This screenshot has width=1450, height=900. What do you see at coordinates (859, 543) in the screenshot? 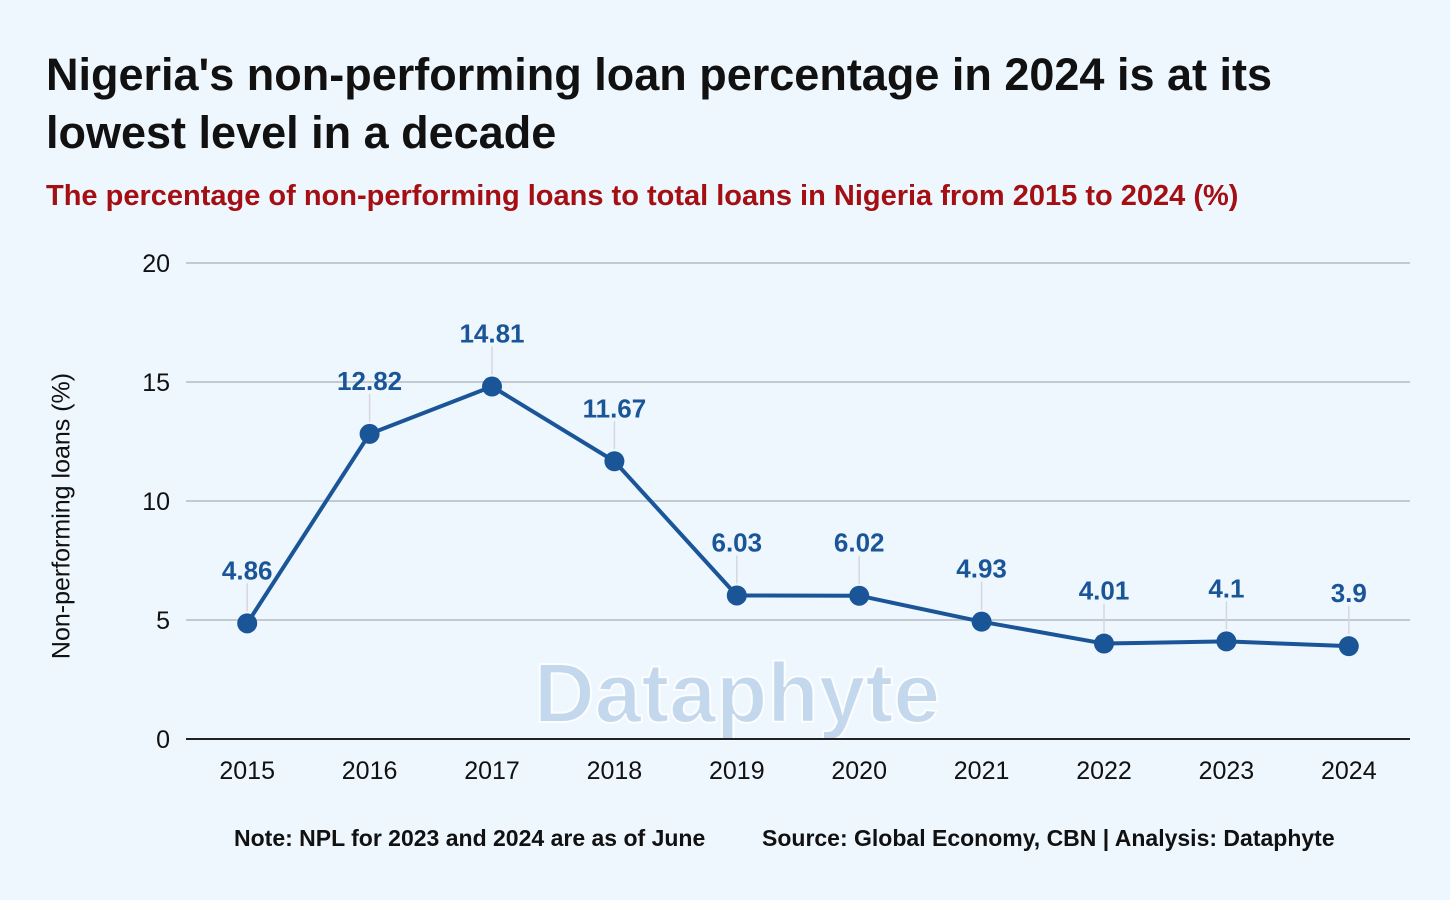
I see `data-label: 6.02` at bounding box center [859, 543].